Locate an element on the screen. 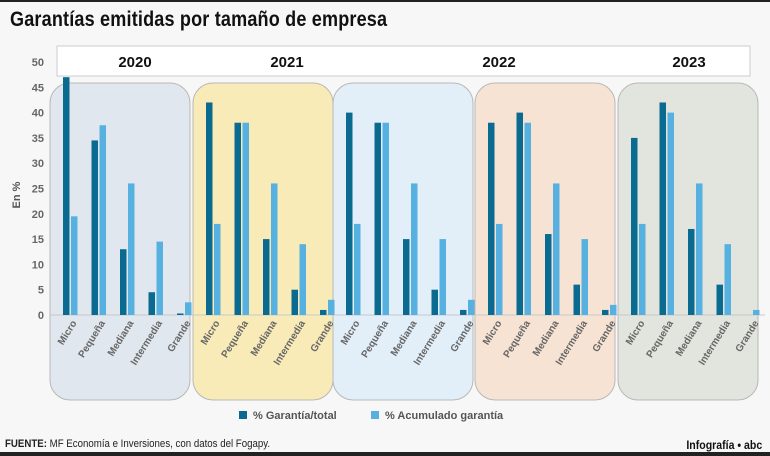 The image size is (770, 456). y-tick-label: 15 is located at coordinates (38, 240).